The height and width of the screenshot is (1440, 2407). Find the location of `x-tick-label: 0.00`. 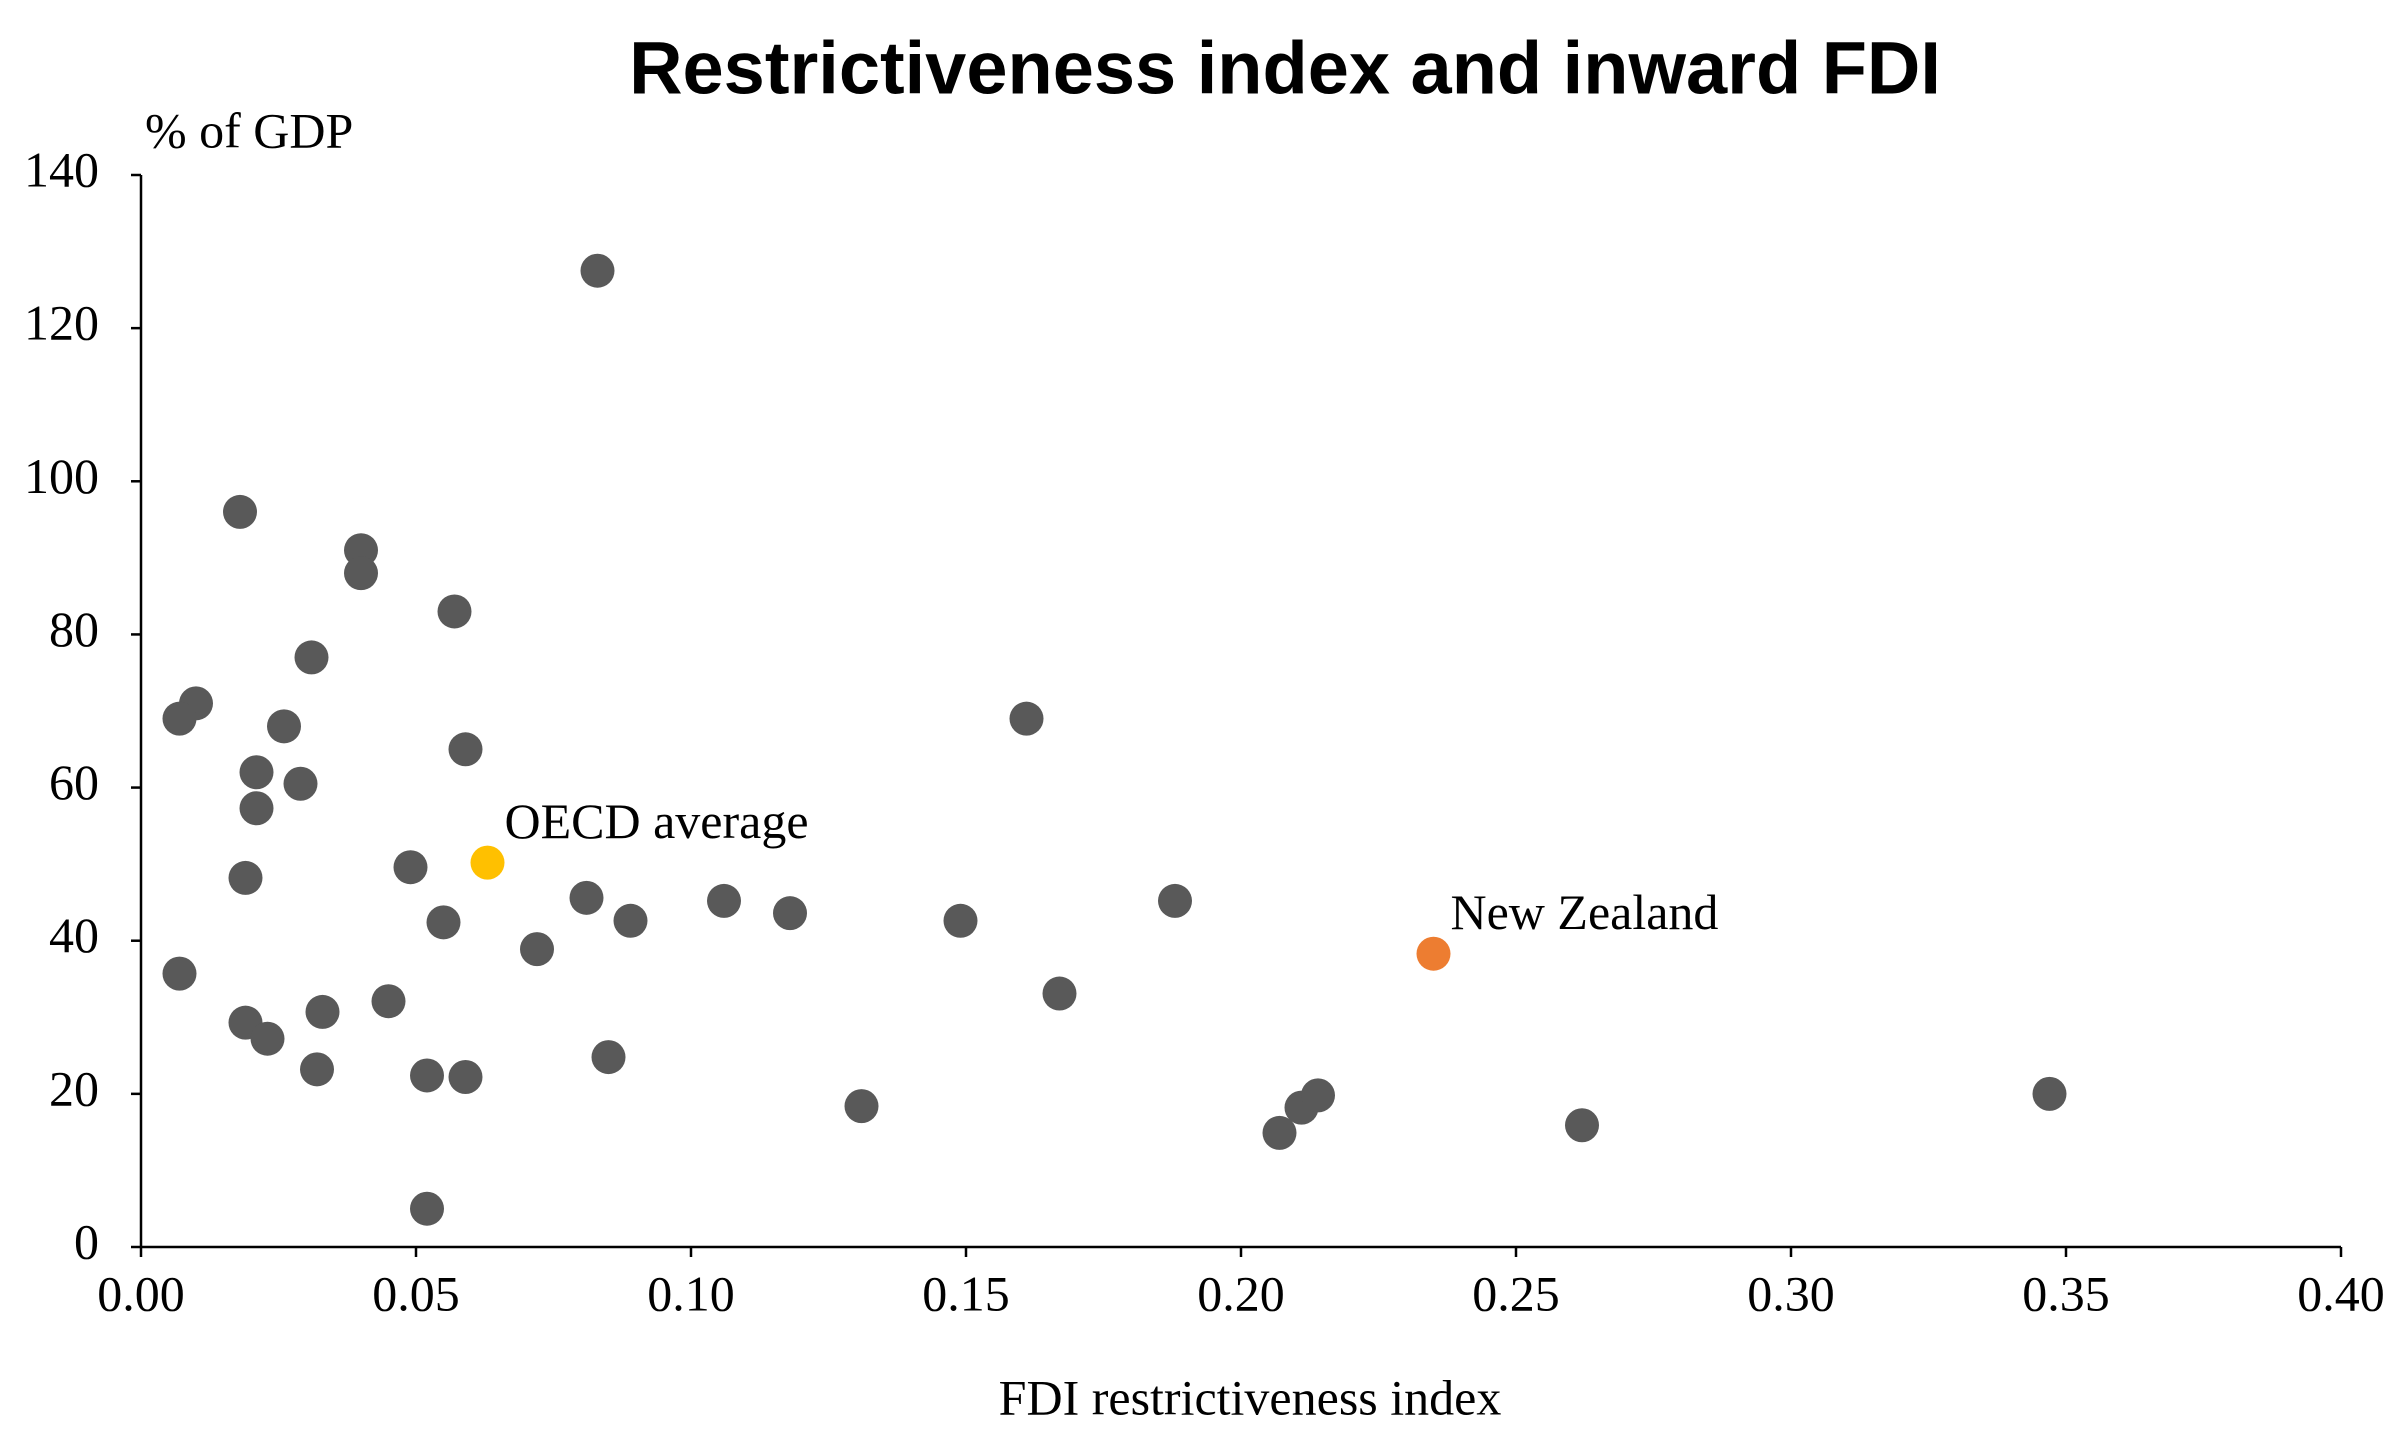

x-tick-label: 0.00 is located at coordinates (141, 1293).